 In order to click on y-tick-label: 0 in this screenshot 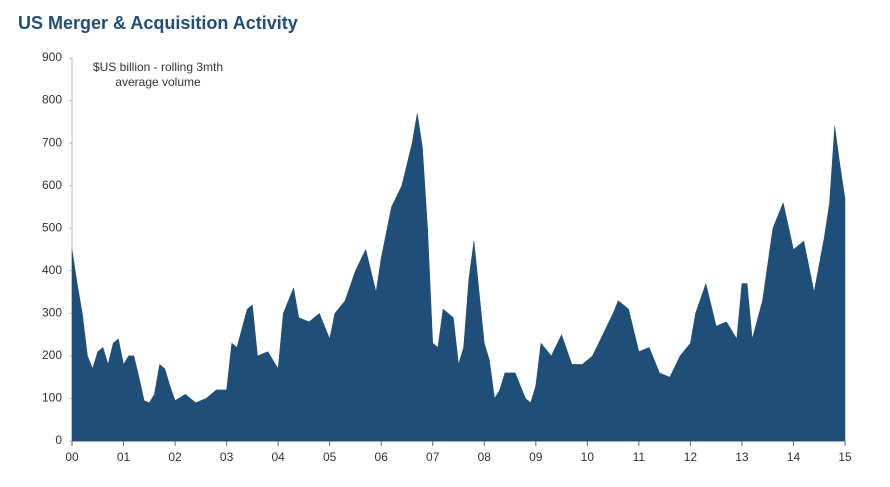, I will do `click(58, 440)`.